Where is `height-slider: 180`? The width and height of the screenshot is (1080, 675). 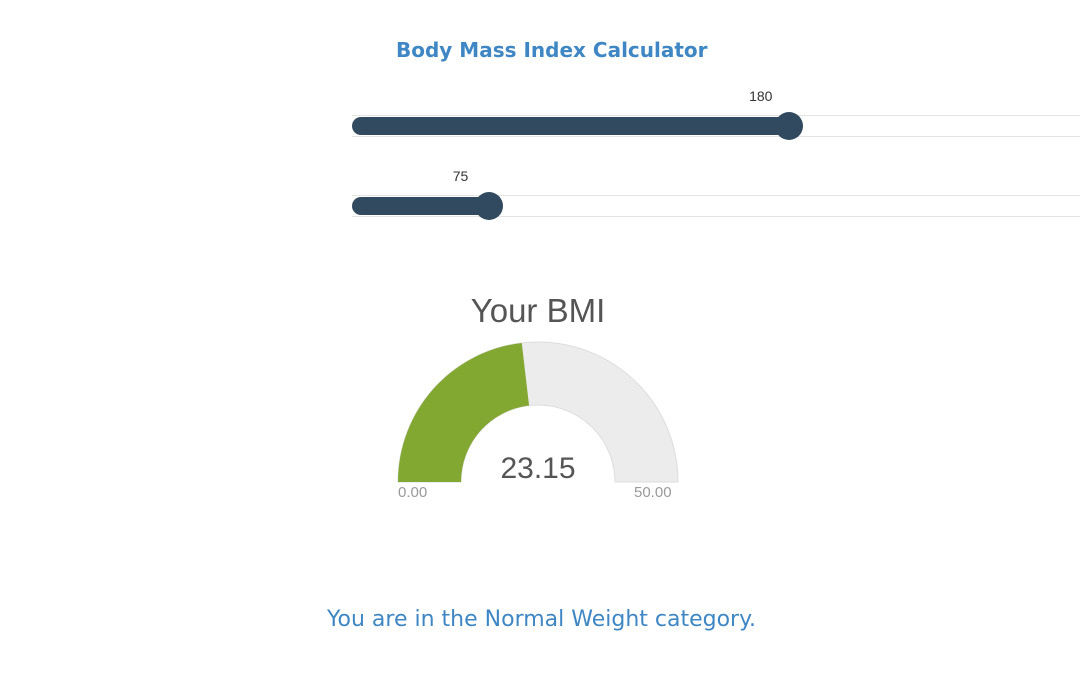 height-slider: 180 is located at coordinates (716, 114).